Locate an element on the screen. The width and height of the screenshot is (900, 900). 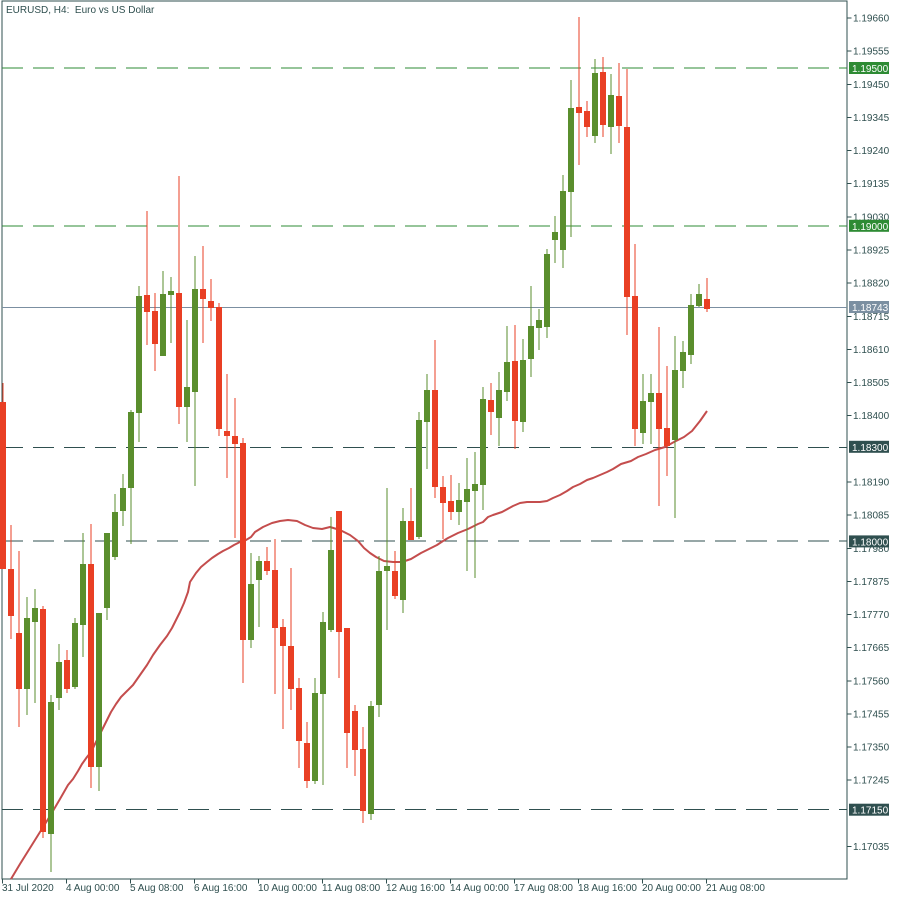
svg-text: 1.17035 is located at coordinates (871, 847).